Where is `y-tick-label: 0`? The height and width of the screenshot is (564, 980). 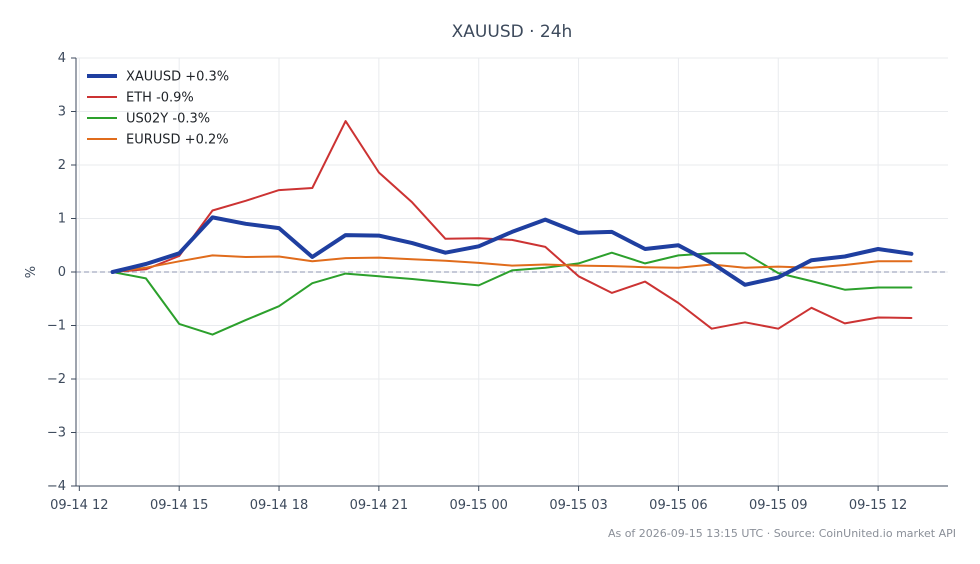 y-tick-label: 0 is located at coordinates (62, 272).